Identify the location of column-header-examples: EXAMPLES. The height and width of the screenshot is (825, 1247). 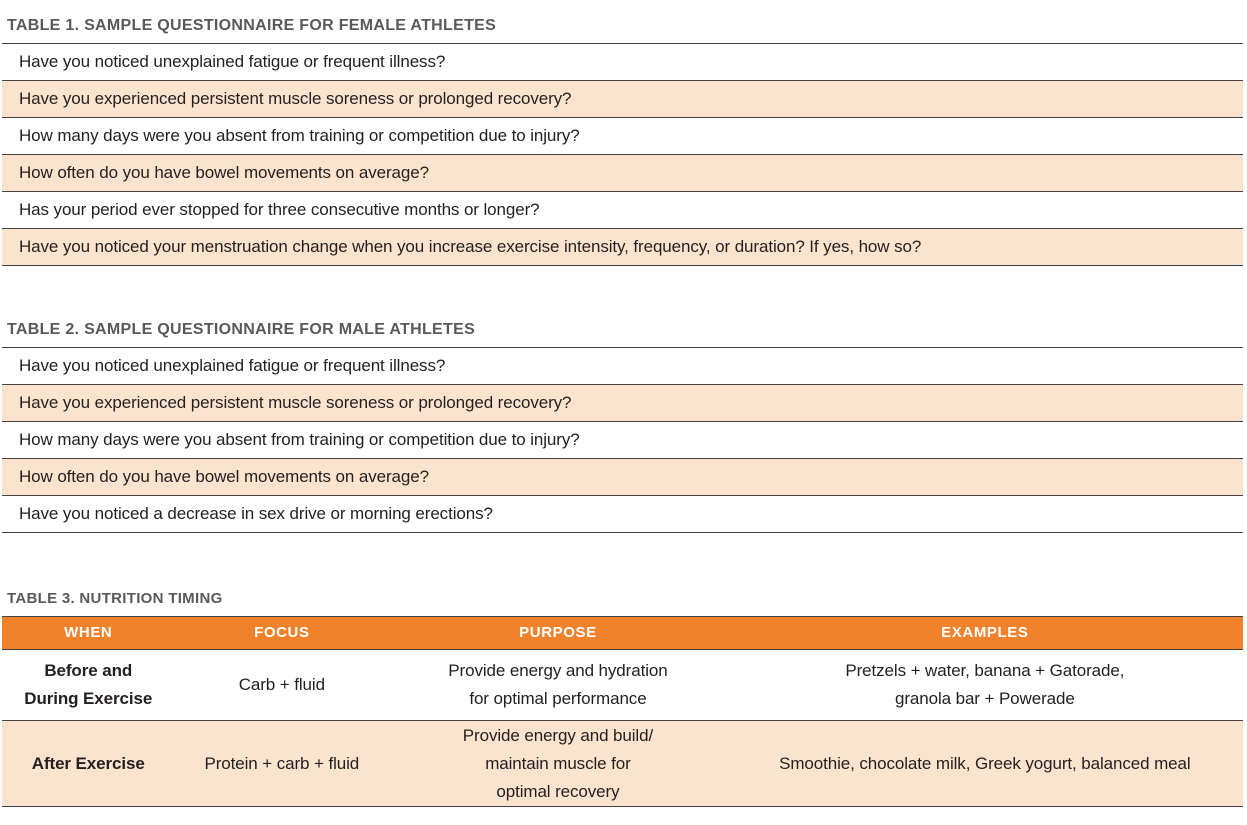
(985, 632).